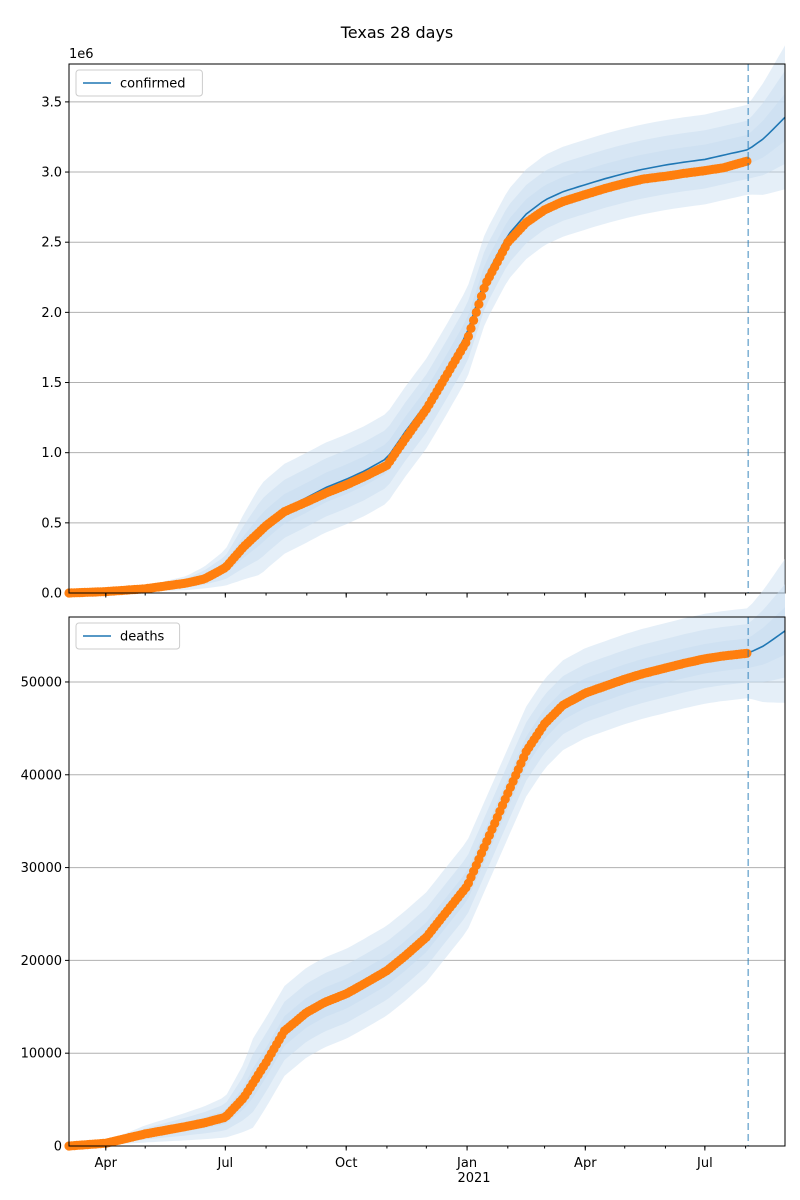 The width and height of the screenshot is (800, 1200). What do you see at coordinates (51, 453) in the screenshot?
I see `y-tick-label: 1.0` at bounding box center [51, 453].